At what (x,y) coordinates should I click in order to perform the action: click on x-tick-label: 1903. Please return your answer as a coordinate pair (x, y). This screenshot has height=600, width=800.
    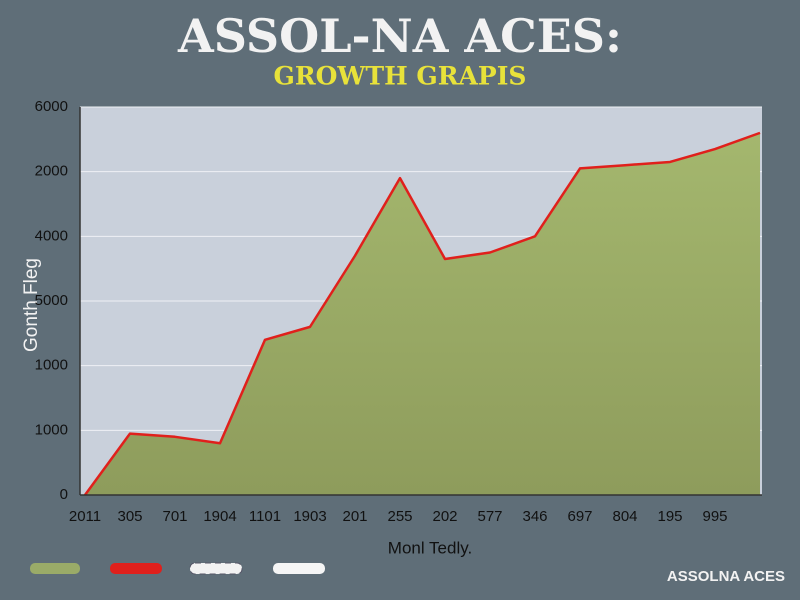
    Looking at the image, I should click on (309, 516).